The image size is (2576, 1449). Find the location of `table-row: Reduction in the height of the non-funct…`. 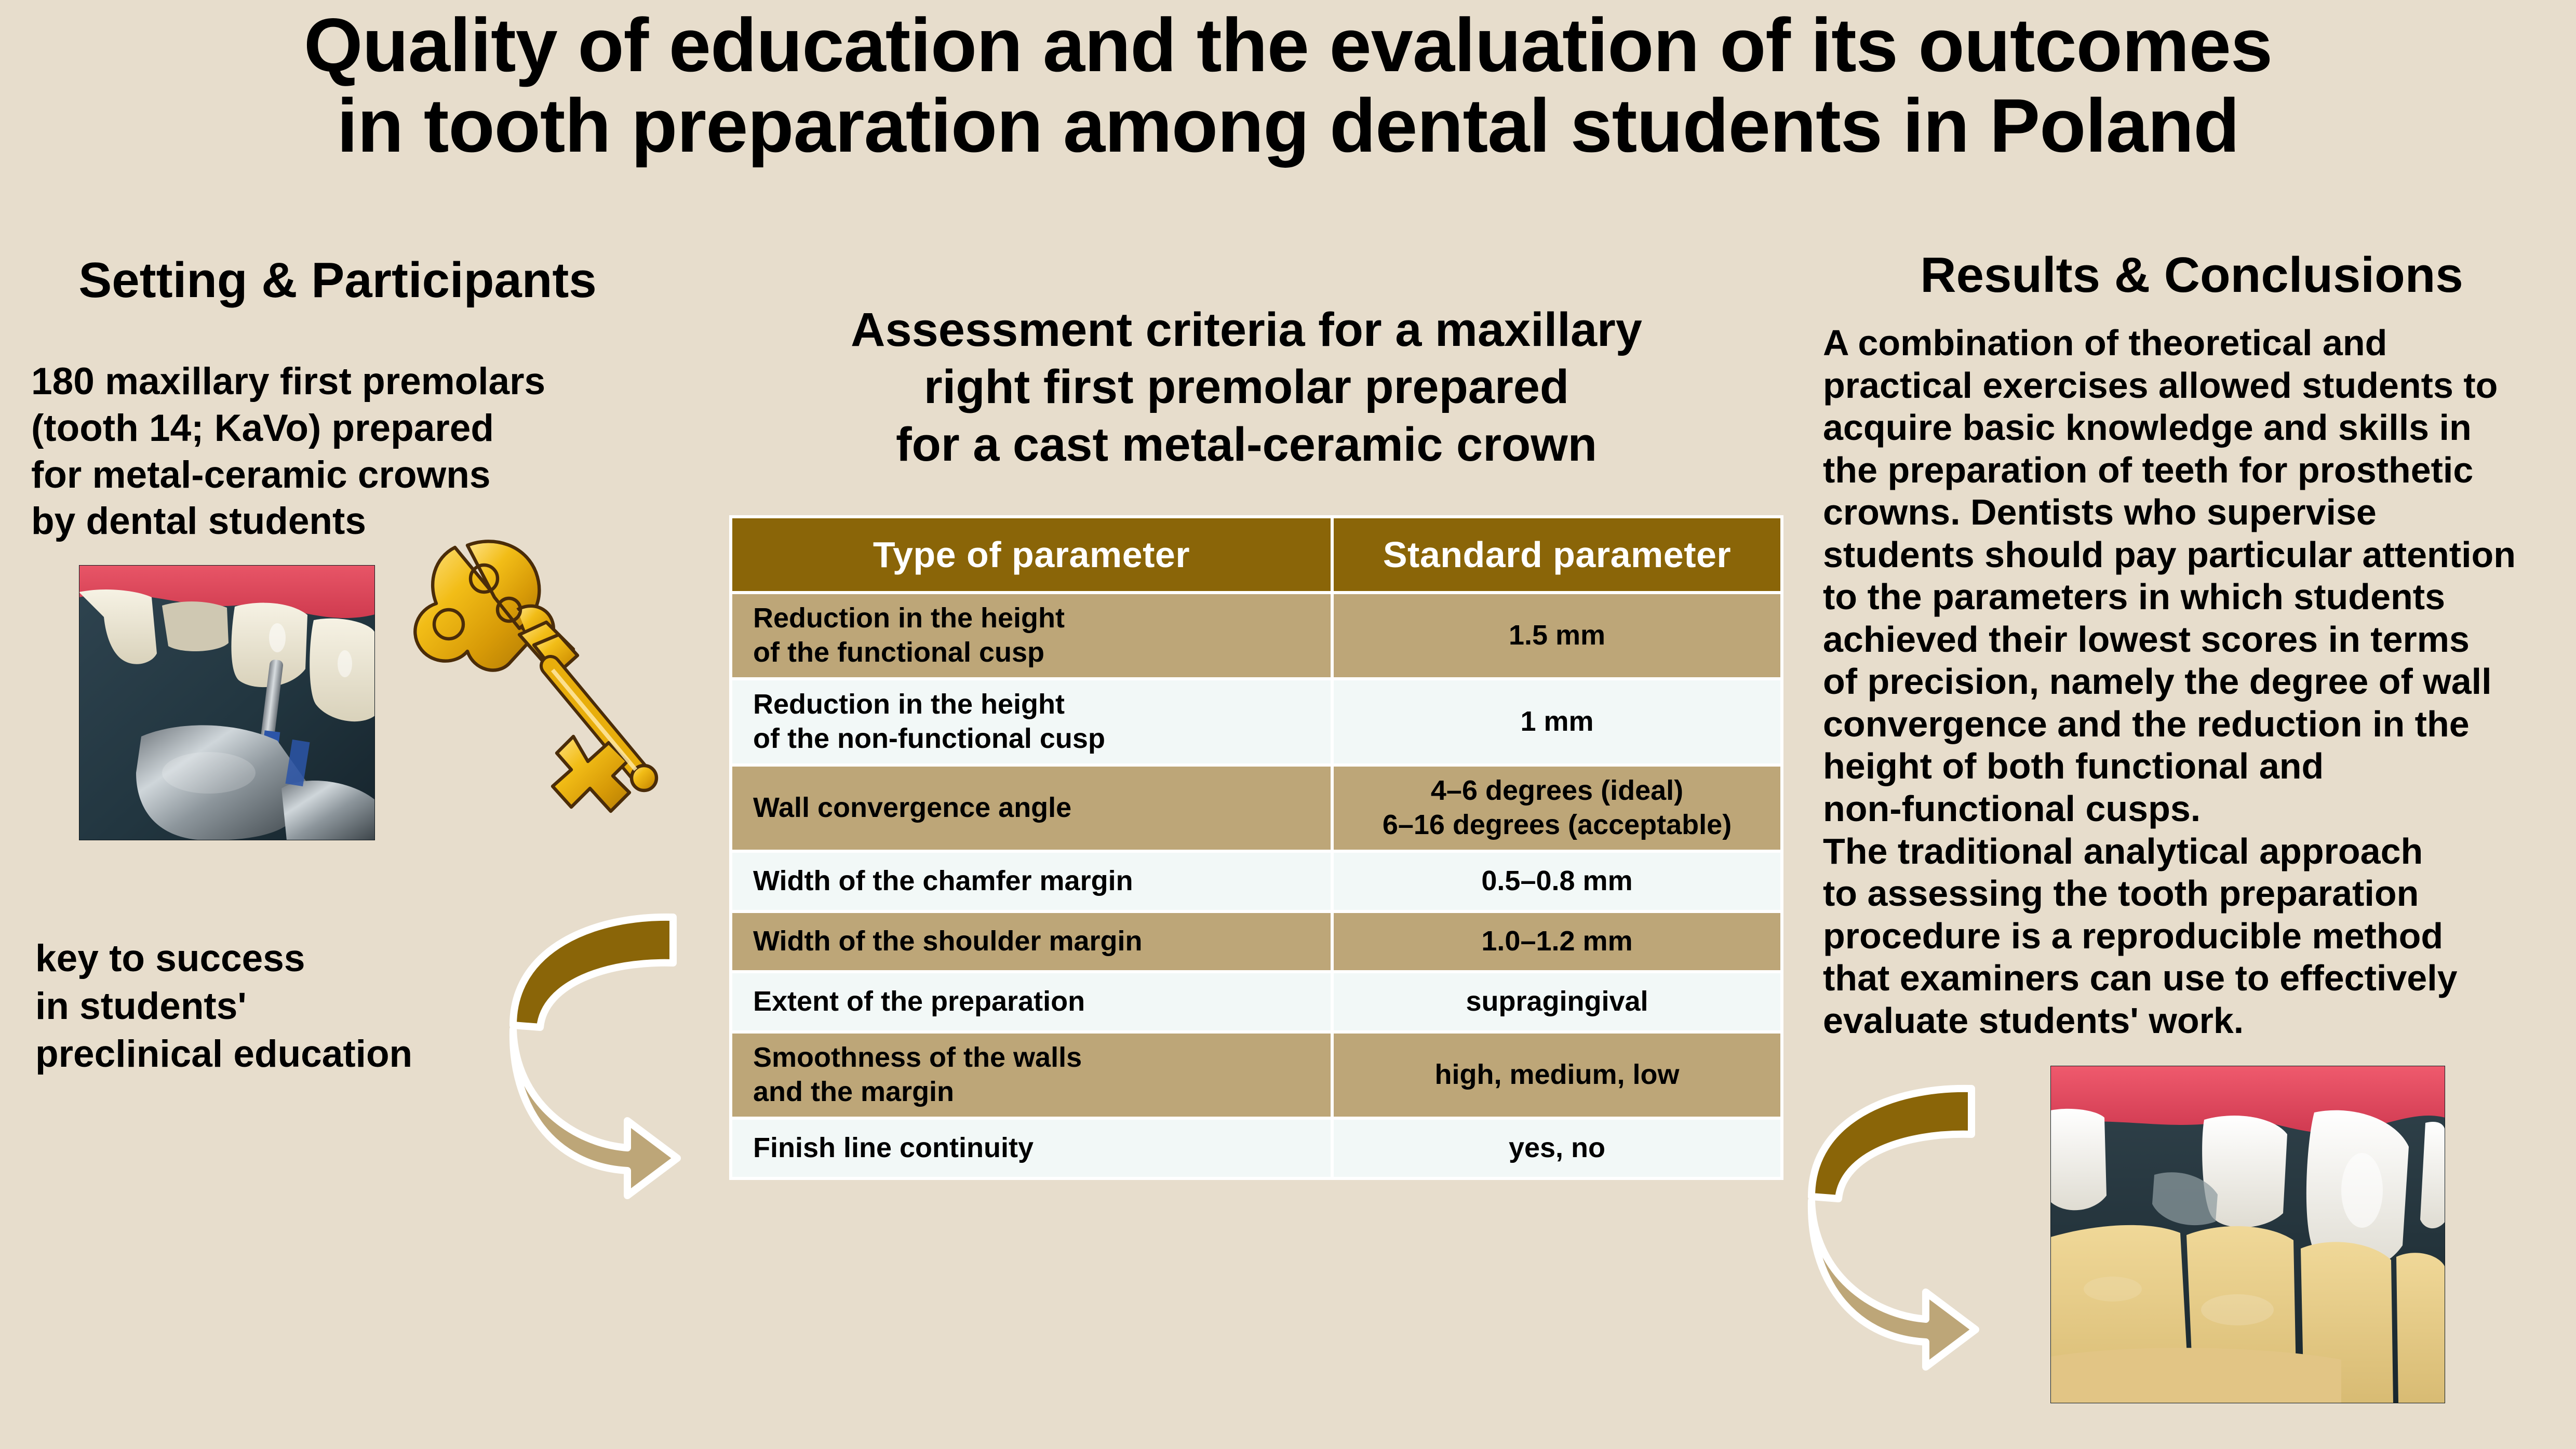

table-row: Reduction in the height of the non-funct… is located at coordinates (1256, 722).